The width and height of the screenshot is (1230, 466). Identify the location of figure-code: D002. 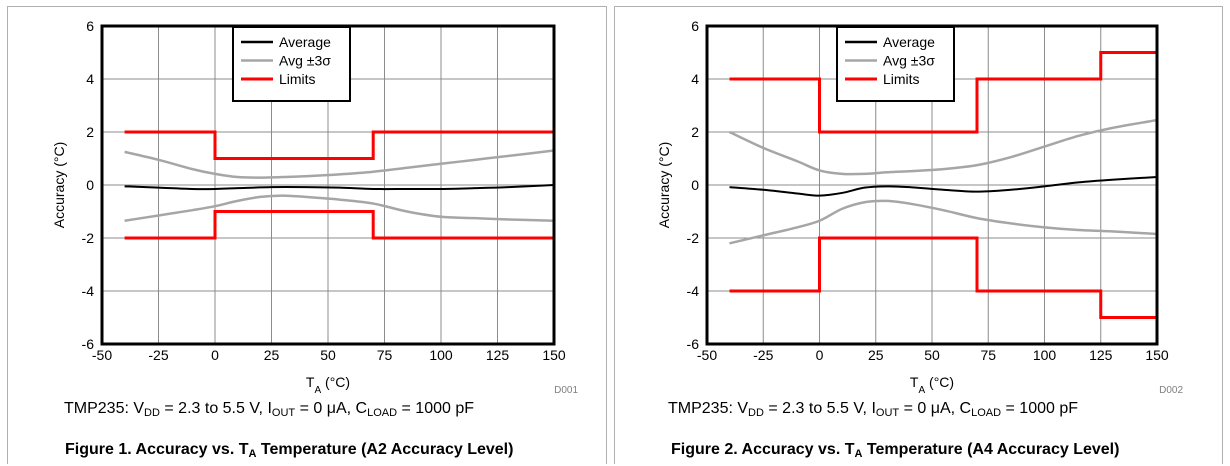
(1171, 390).